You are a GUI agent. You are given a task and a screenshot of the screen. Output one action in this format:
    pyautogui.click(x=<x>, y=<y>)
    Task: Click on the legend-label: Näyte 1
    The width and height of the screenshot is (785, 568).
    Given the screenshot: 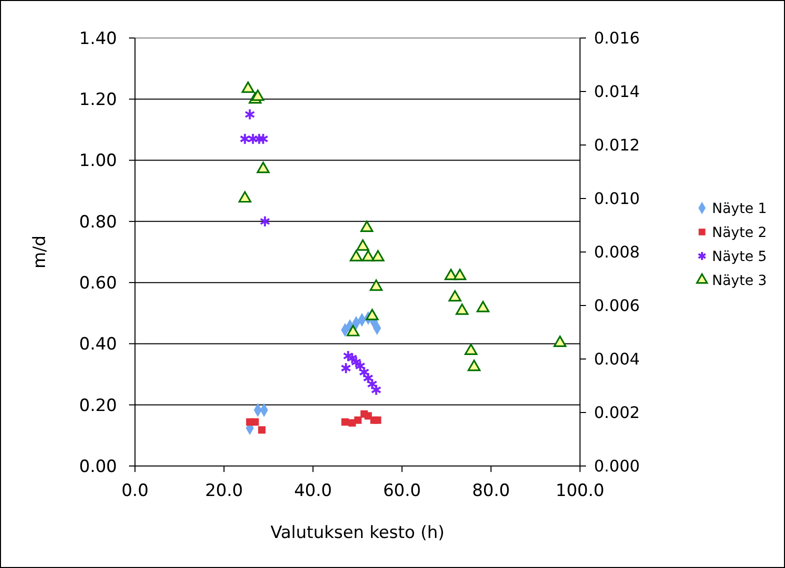 What is the action you would take?
    pyautogui.click(x=739, y=208)
    